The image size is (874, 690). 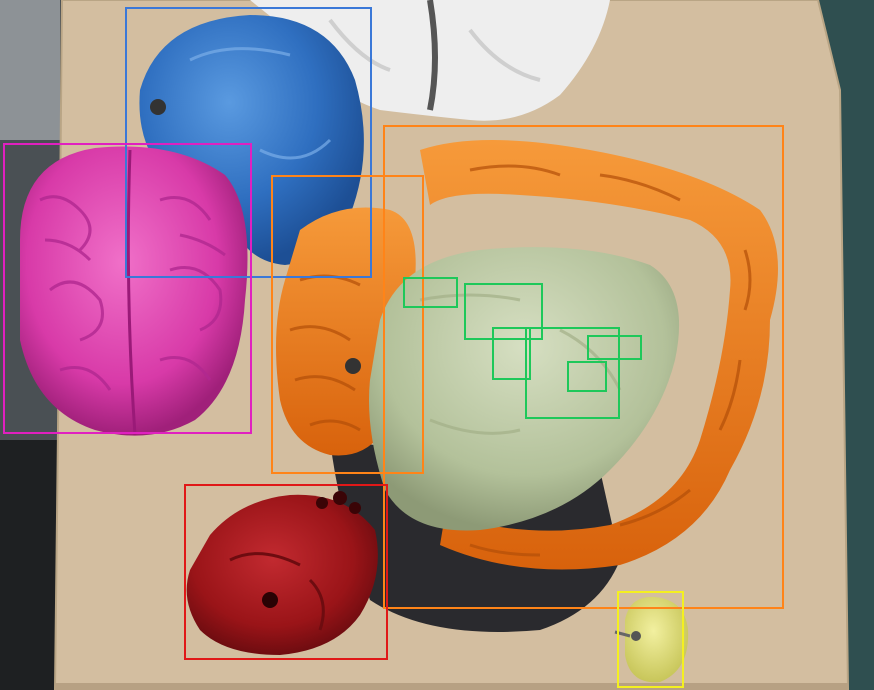 What do you see at coordinates (270, 600) in the screenshot?
I see `heart-hole` at bounding box center [270, 600].